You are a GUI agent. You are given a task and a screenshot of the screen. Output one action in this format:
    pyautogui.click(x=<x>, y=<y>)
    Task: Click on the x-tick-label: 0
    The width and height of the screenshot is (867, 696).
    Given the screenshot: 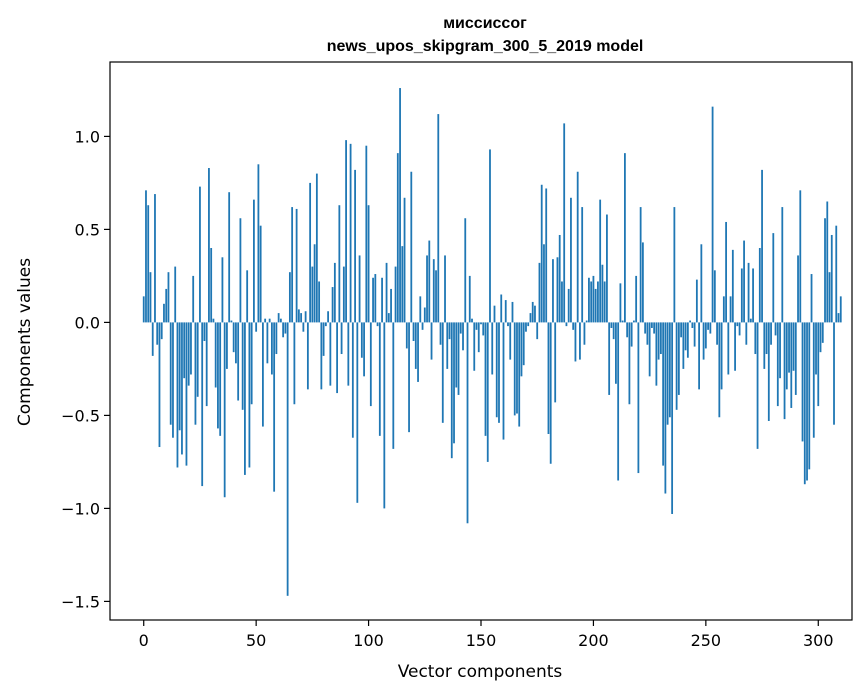 What is the action you would take?
    pyautogui.click(x=144, y=640)
    